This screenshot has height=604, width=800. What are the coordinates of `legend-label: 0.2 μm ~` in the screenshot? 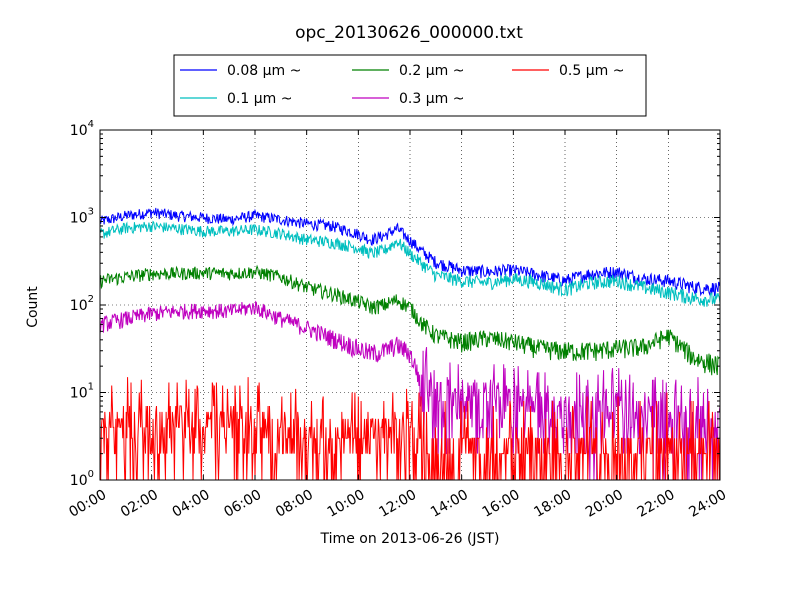 It's located at (431, 71).